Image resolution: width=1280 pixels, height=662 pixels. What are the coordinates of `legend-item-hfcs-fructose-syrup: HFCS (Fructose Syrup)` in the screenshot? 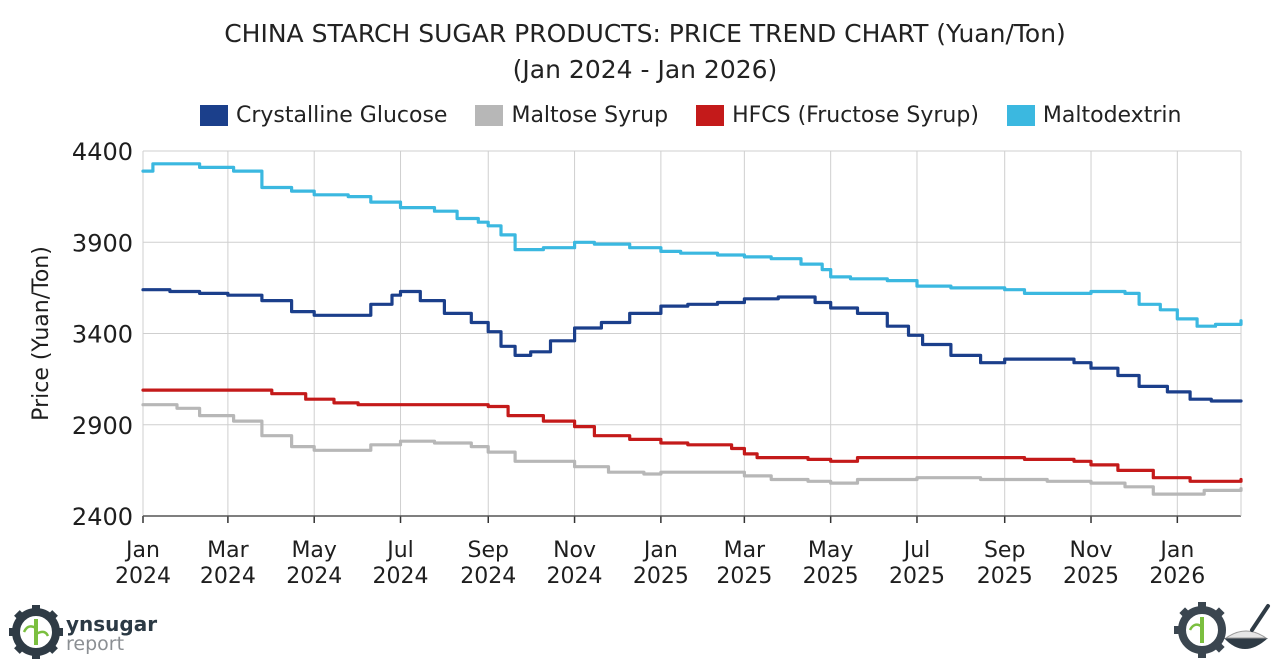 It's located at (837, 115).